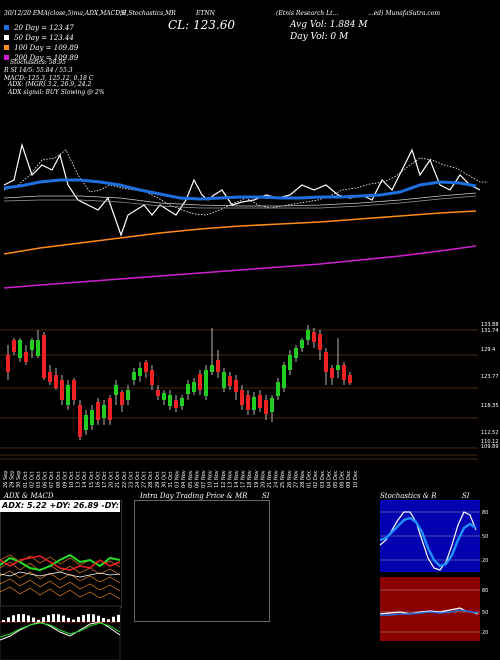 This screenshot has width=500, height=660. Describe the element at coordinates (125, 479) in the screenshot. I see `date-label: 22 Oct` at that location.